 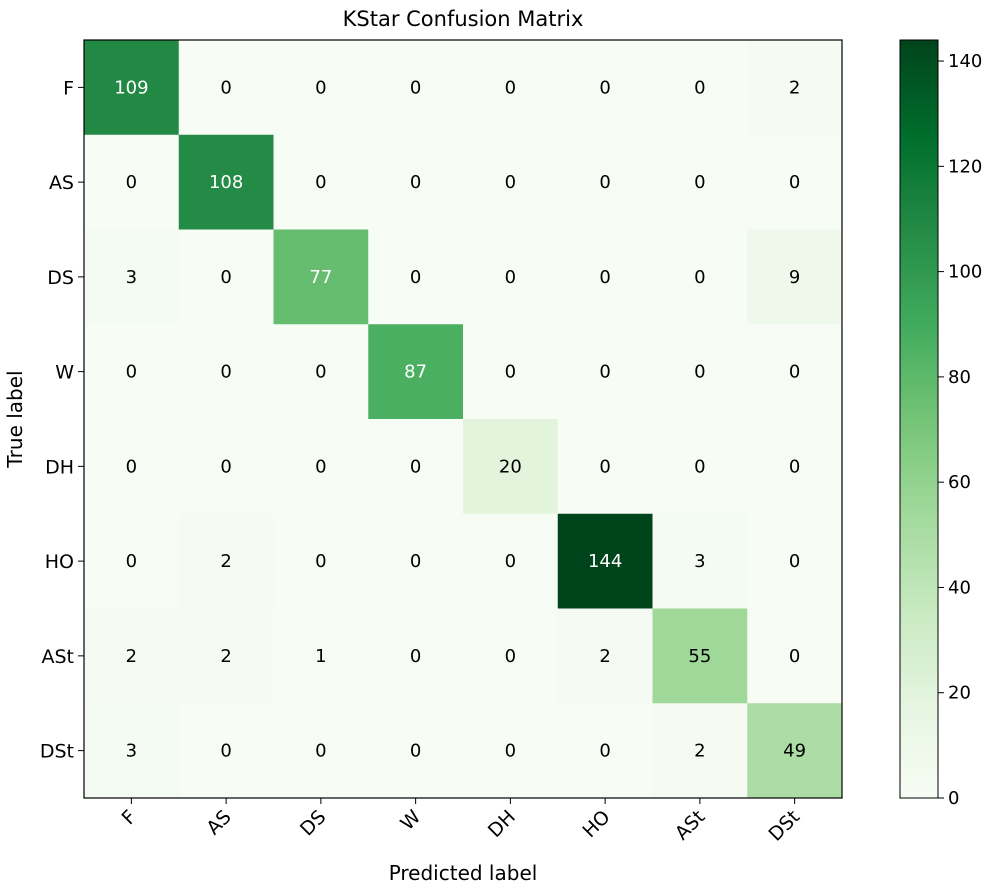 I want to click on cell-value: 108, so click(x=226, y=182).